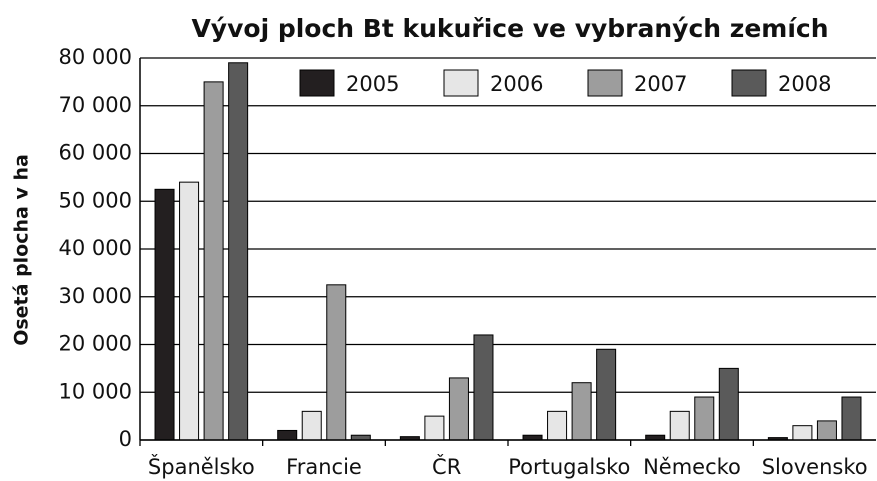 This screenshot has width=877, height=481. I want to click on y-tick-label: 50 000, so click(95, 200).